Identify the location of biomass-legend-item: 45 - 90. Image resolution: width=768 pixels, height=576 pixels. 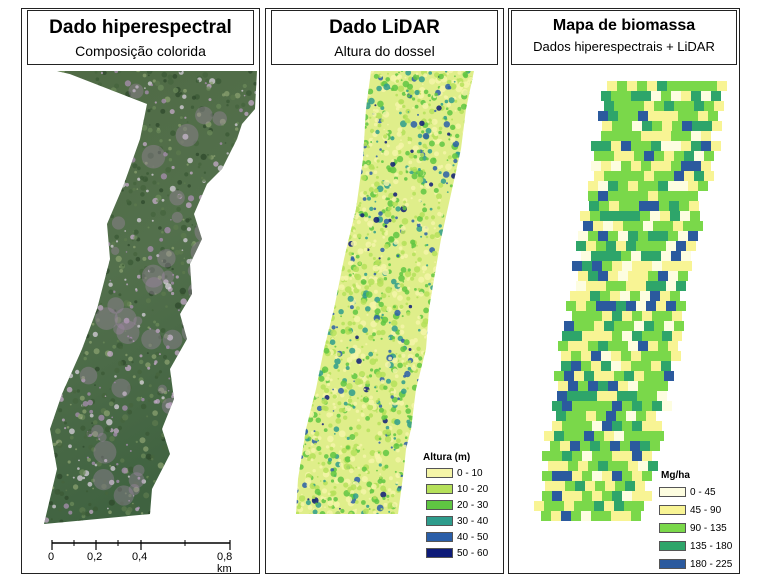
(690, 510).